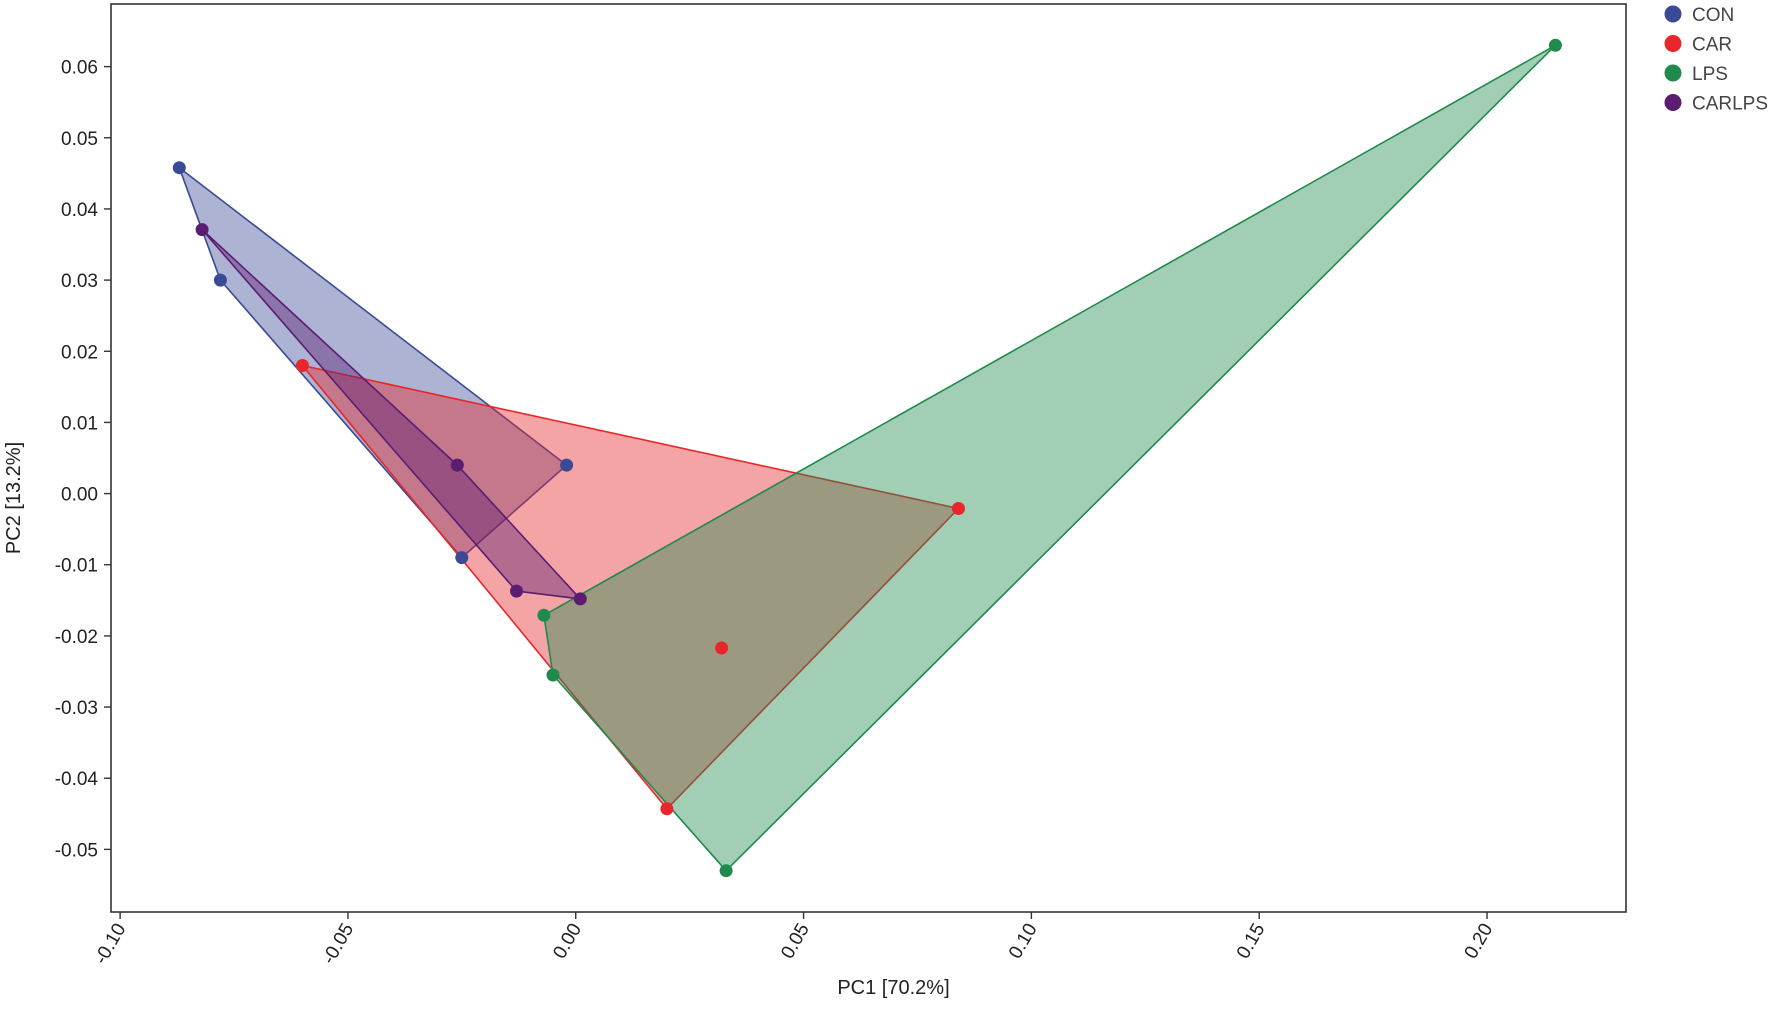  What do you see at coordinates (79, 495) in the screenshot?
I see `y-tick-label: 0.00` at bounding box center [79, 495].